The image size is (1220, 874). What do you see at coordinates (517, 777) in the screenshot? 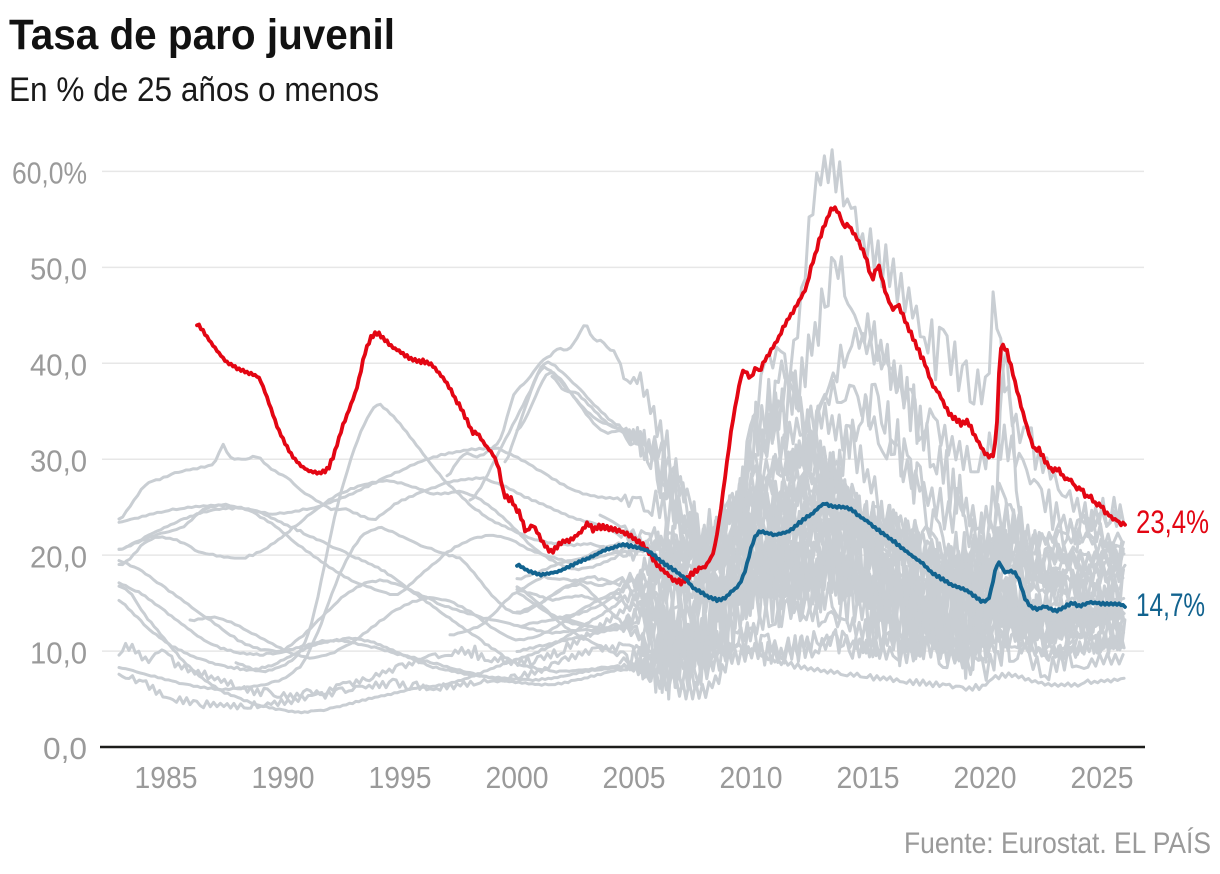
I see `svg-text: 2000` at bounding box center [517, 777].